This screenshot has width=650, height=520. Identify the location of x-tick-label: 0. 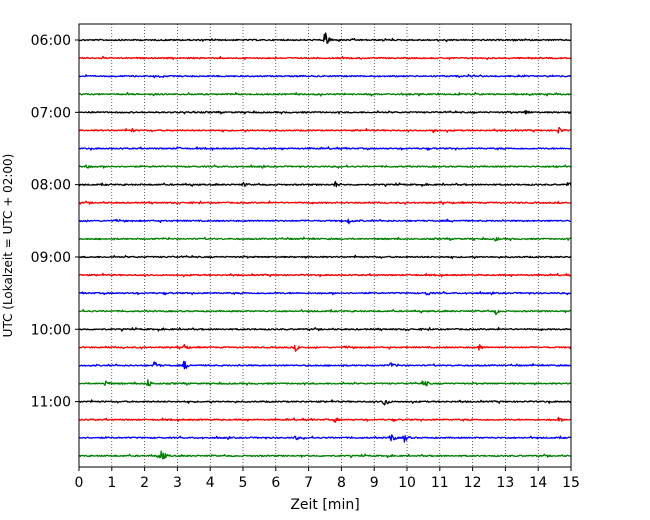
(79, 483).